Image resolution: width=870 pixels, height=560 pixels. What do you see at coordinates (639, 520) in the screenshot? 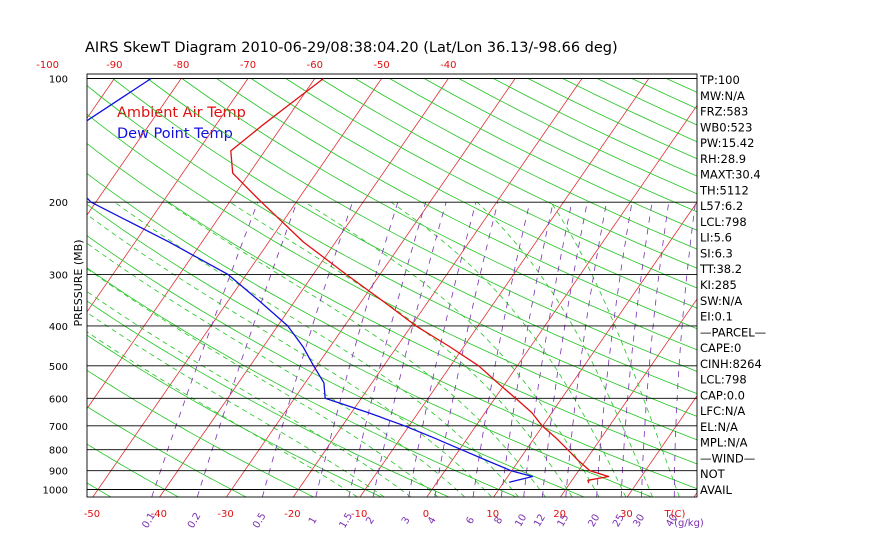
I see `mixing-ratio-label: 30` at bounding box center [639, 520].